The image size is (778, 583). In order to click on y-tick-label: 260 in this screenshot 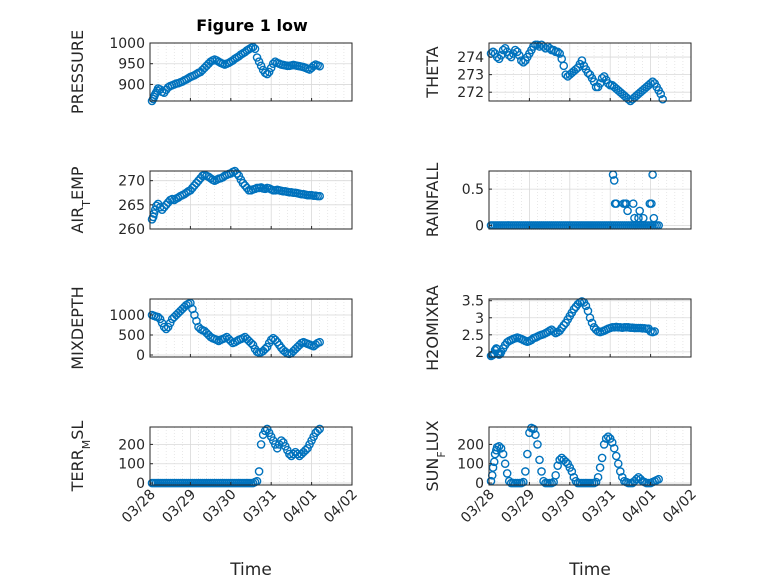, I will do `click(131, 230)`.